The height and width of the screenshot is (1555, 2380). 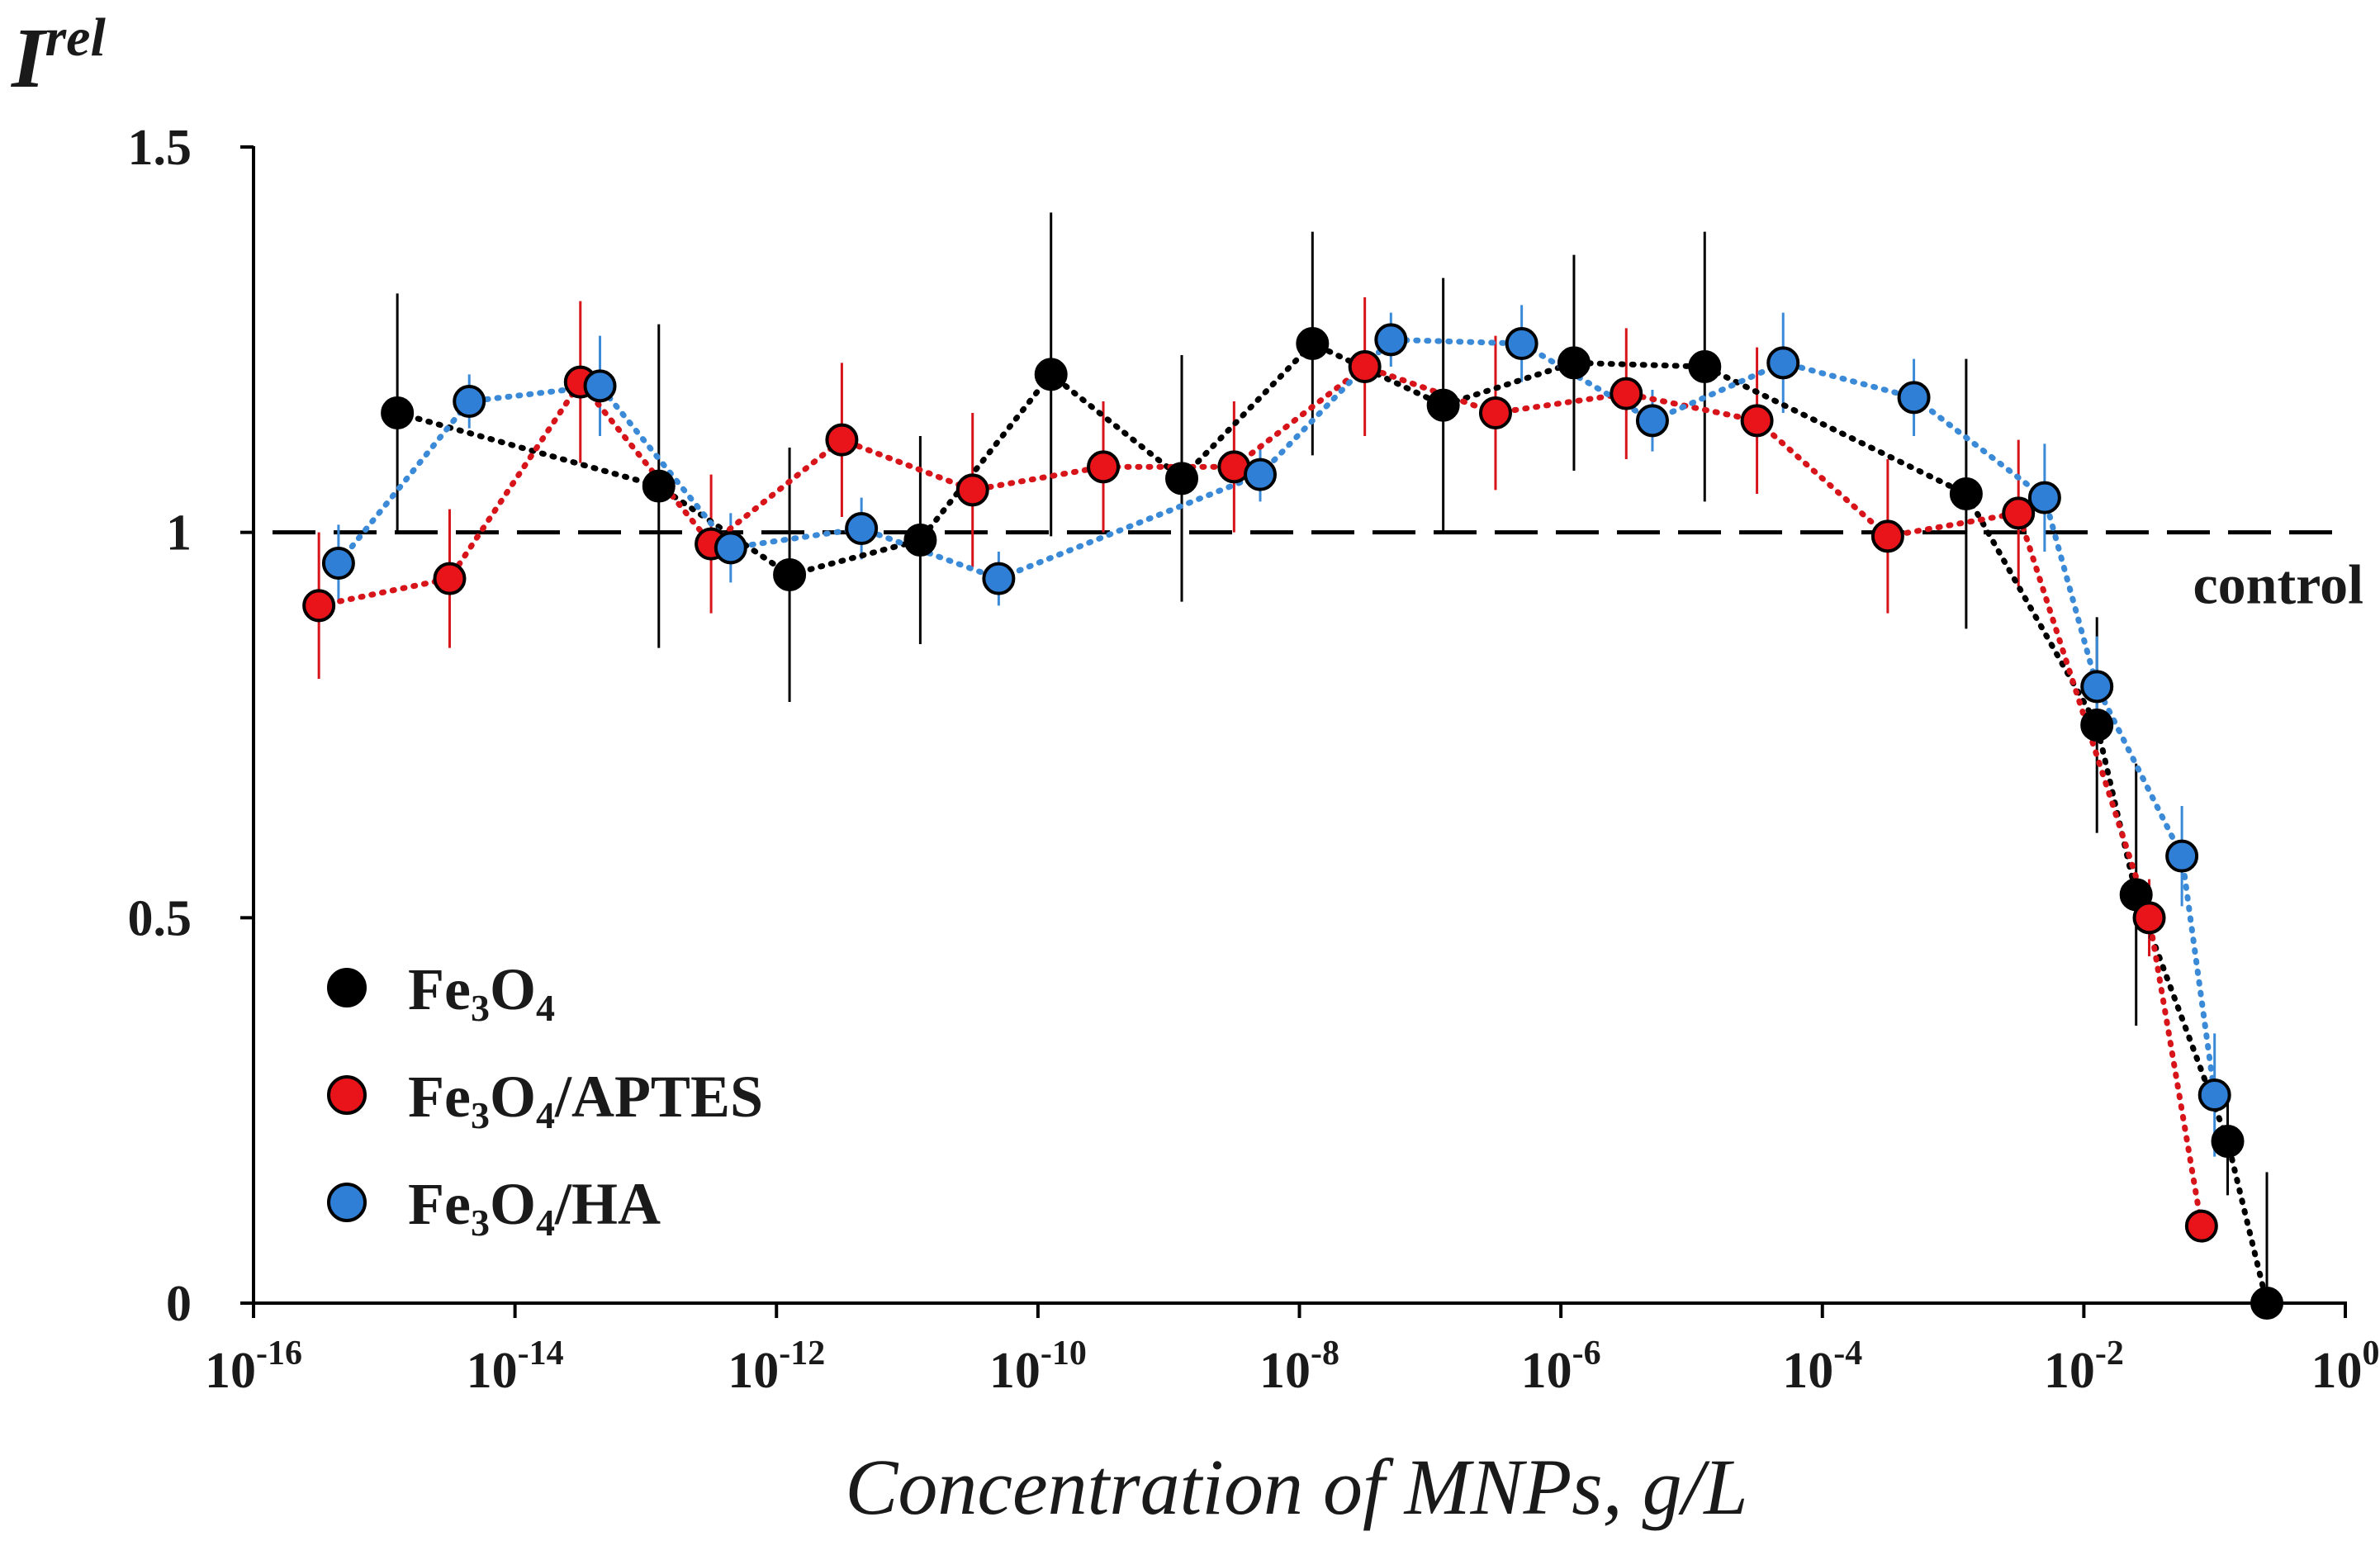 I want to click on y-tick-label: 1, so click(x=179, y=533).